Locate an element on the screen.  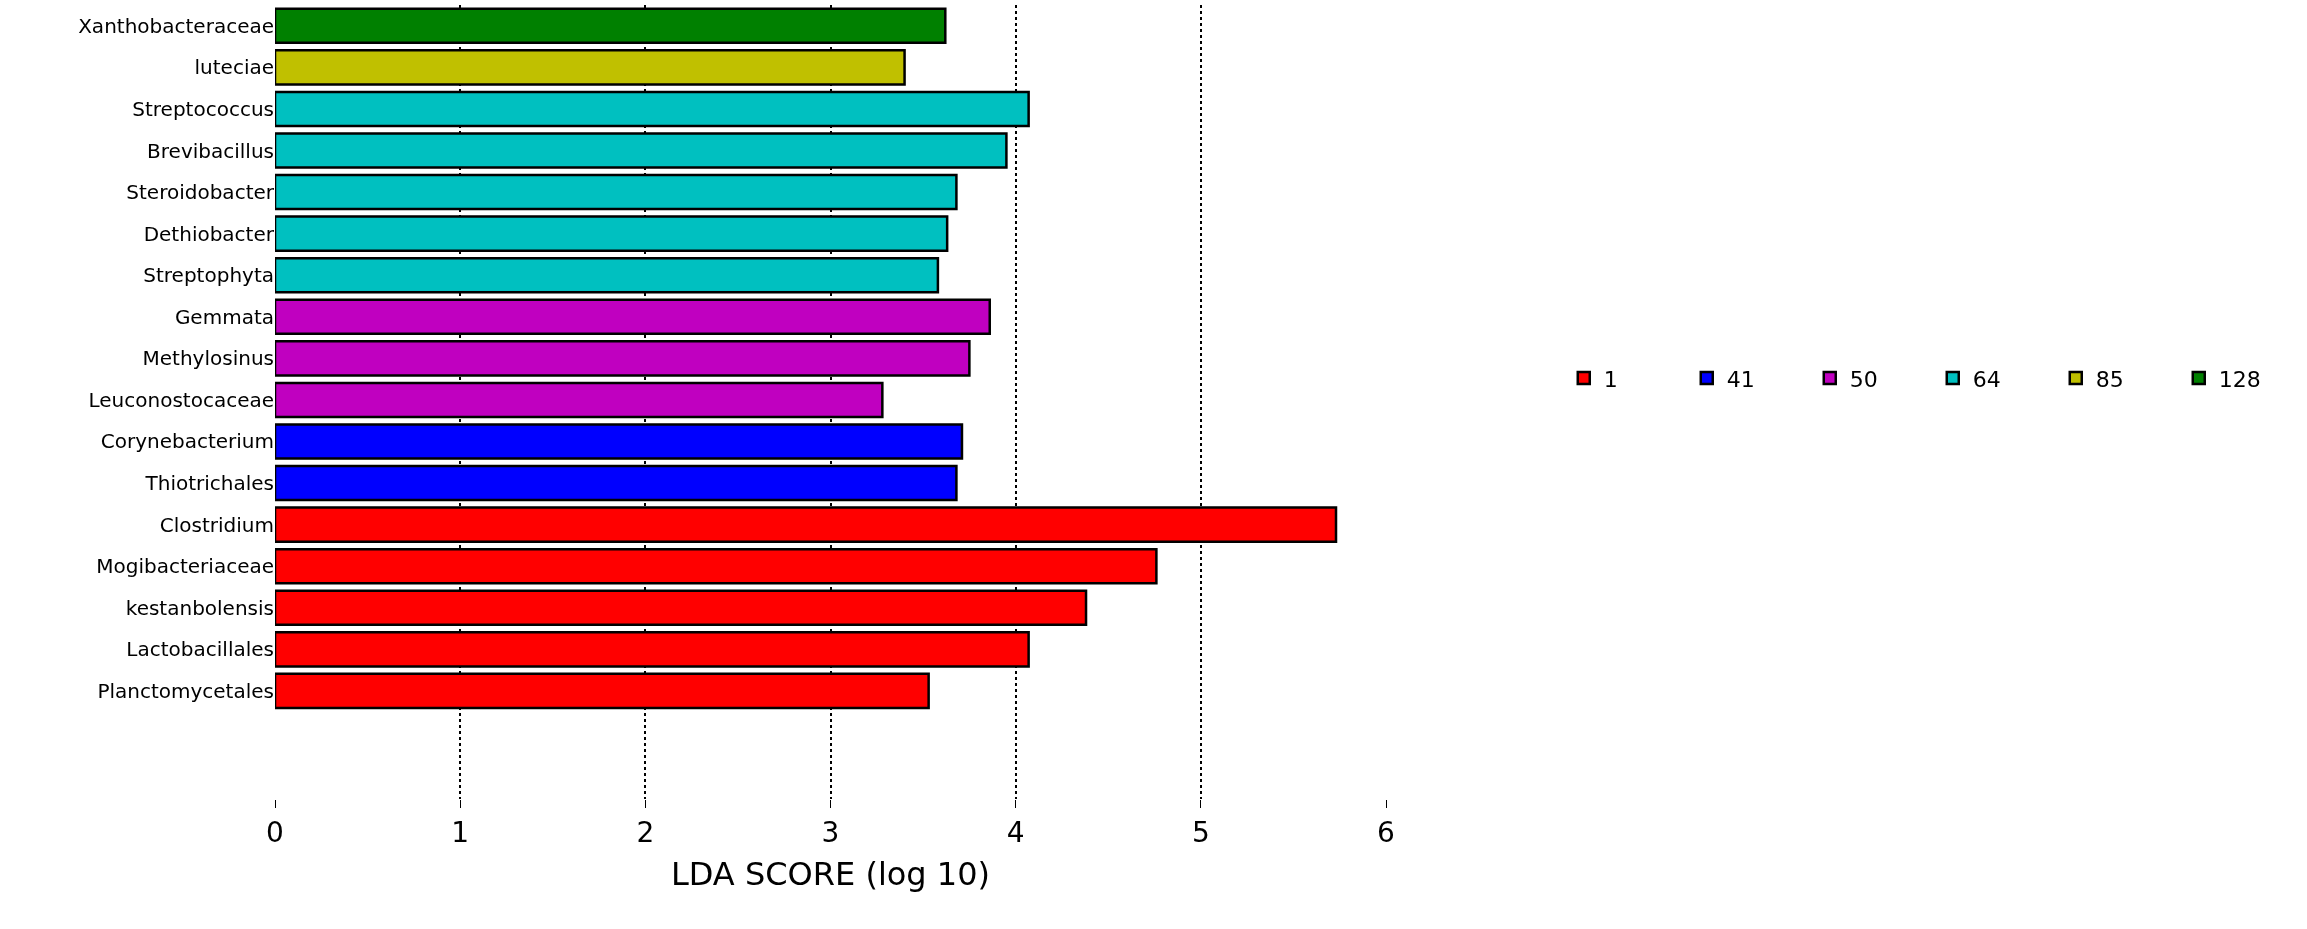
legend-label: 128 is located at coordinates (2239, 379).